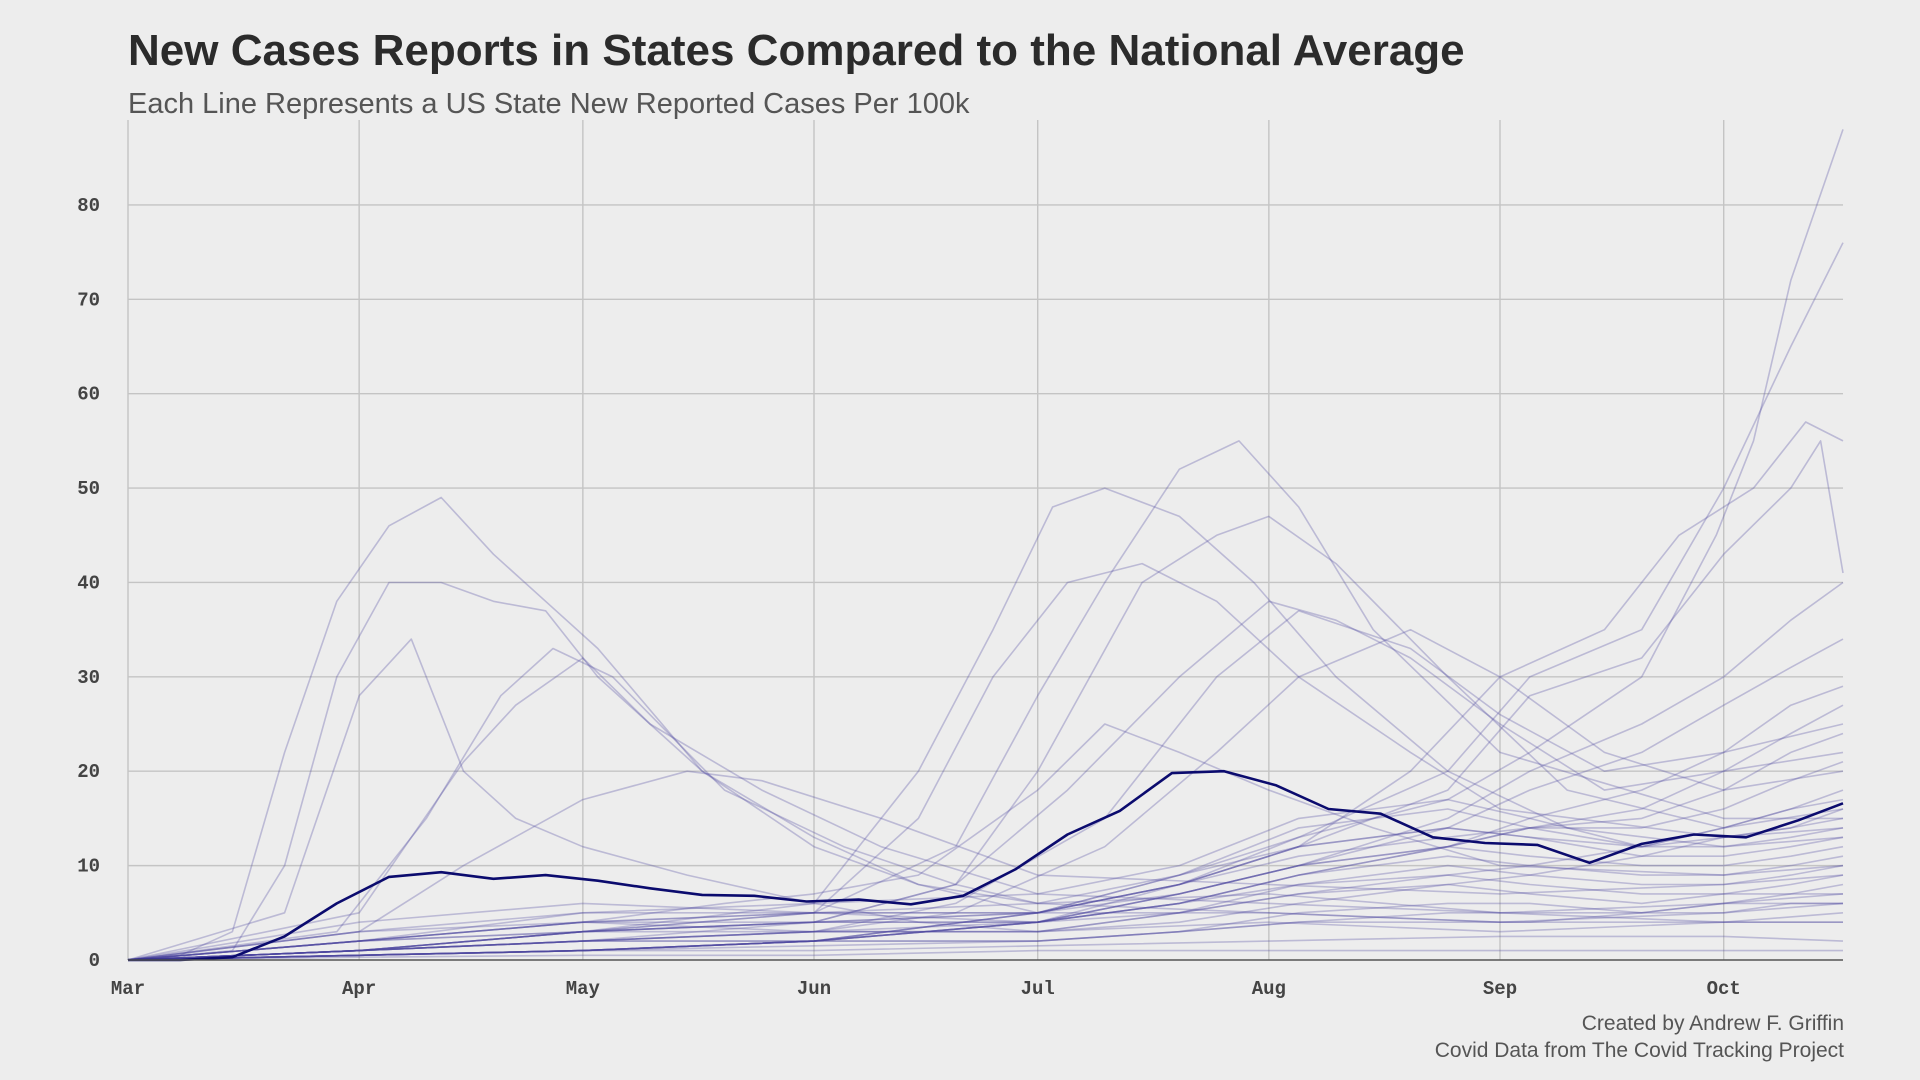 This screenshot has height=1080, width=1920. What do you see at coordinates (1500, 989) in the screenshot?
I see `x-tick-label: Sep` at bounding box center [1500, 989].